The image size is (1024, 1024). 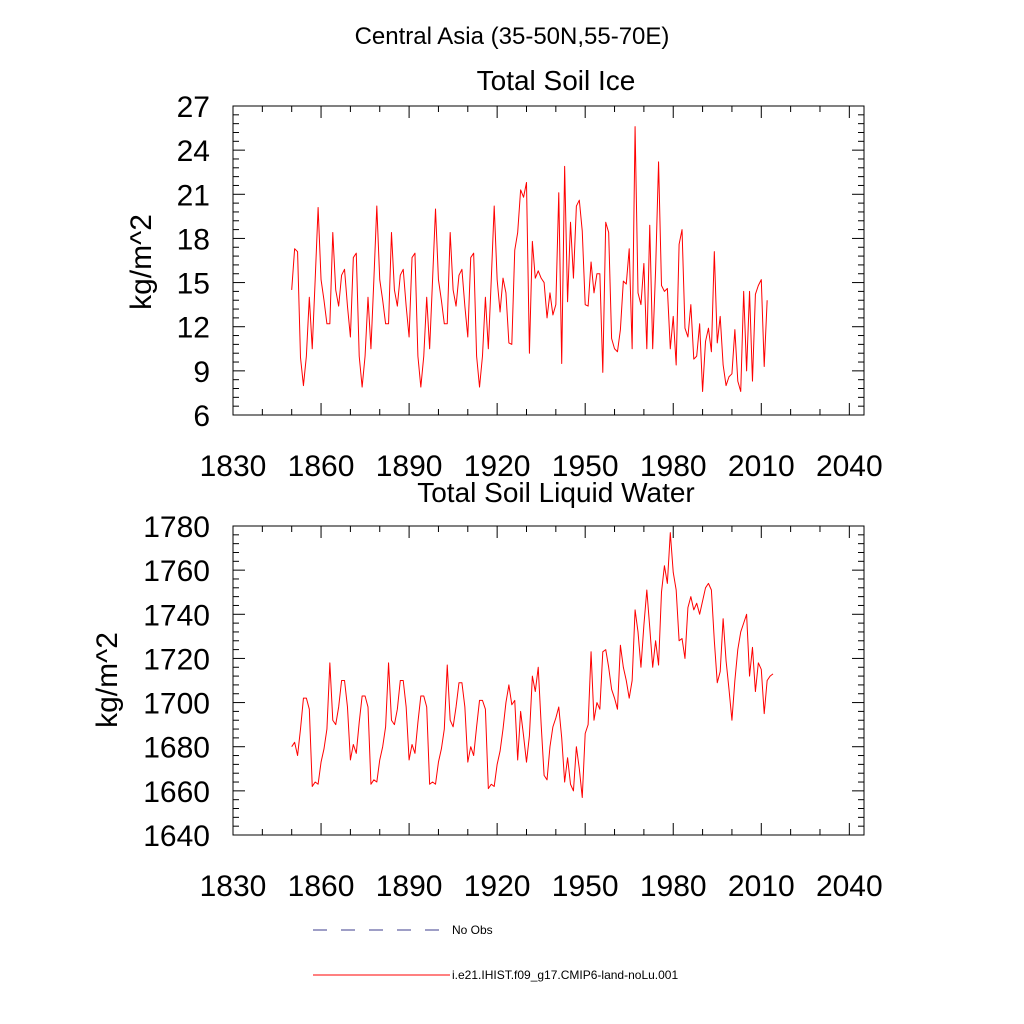 I want to click on top-panel-ylabel: kg/m^2, so click(x=141, y=262).